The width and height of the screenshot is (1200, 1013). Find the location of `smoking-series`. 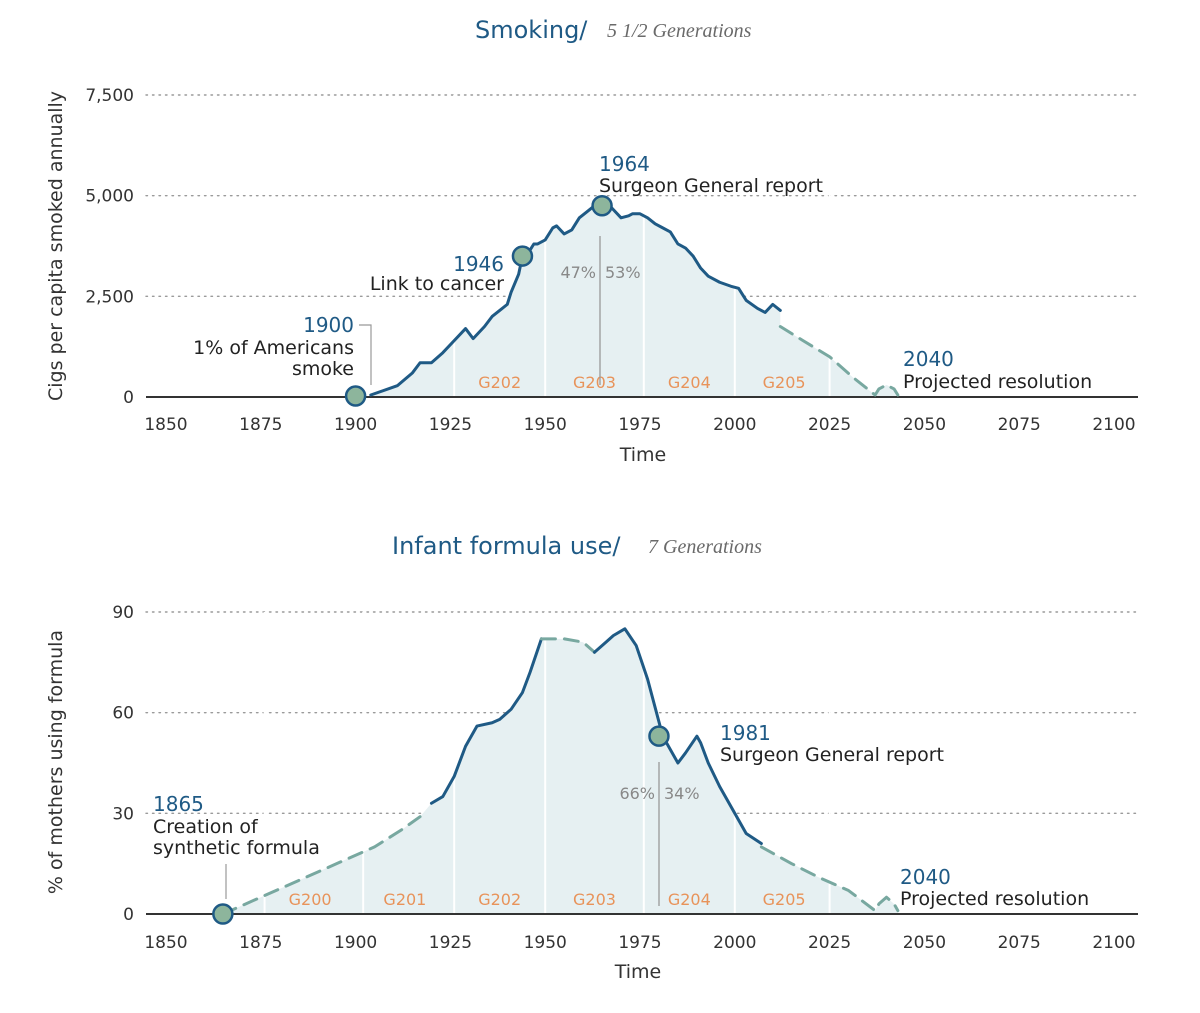

smoking-series is located at coordinates (634, 298).